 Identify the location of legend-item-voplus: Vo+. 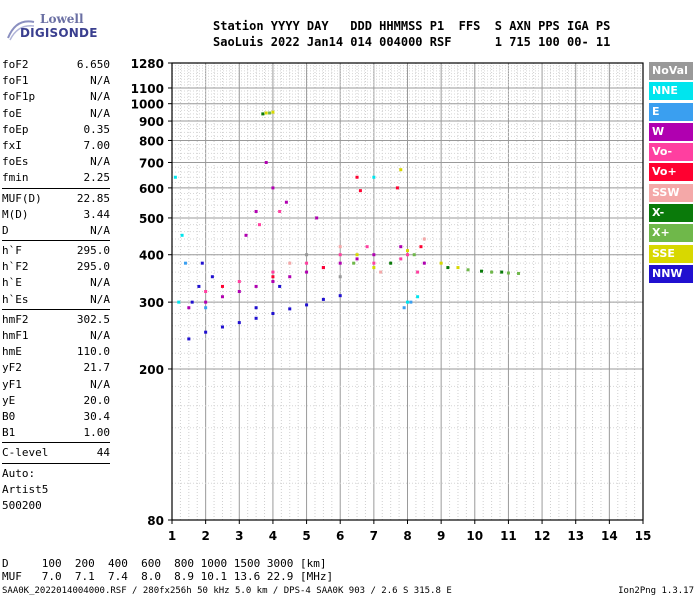
(671, 172).